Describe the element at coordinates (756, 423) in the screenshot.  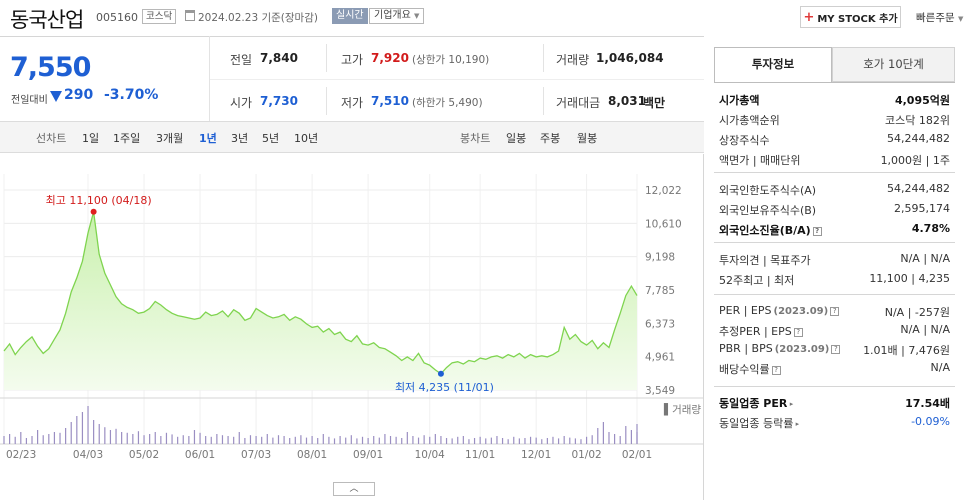
I see `info-label-text: 동일업종 등락률` at that location.